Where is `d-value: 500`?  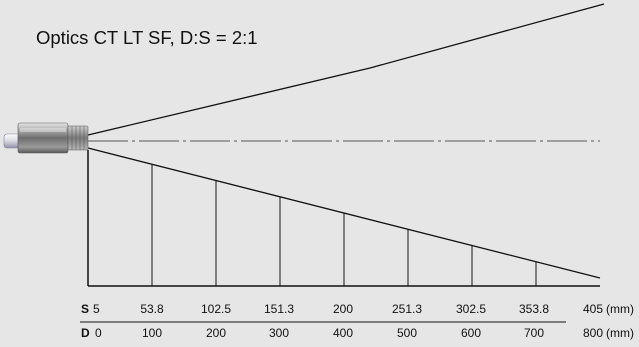 d-value: 500 is located at coordinates (407, 333).